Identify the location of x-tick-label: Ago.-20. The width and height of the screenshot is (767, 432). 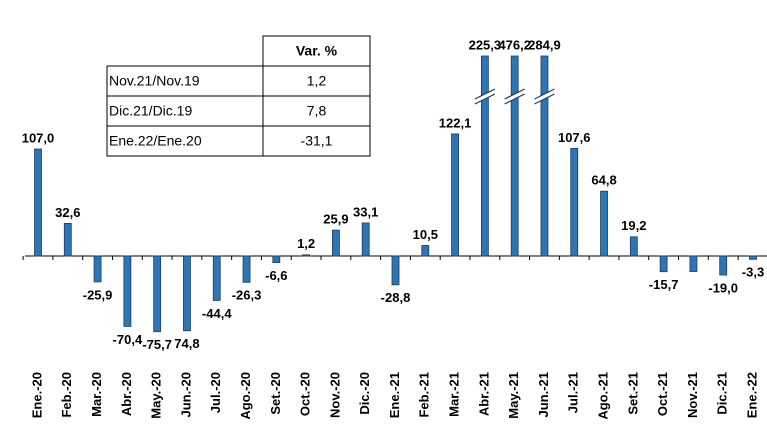
(245, 396).